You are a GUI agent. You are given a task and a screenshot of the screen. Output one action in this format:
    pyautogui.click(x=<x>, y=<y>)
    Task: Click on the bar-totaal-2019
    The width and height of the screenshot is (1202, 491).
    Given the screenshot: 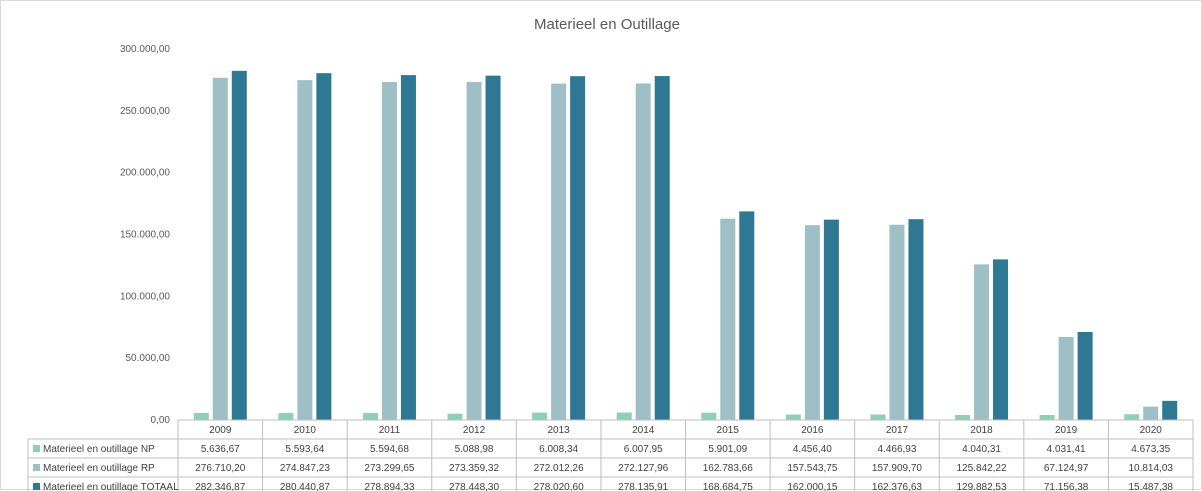 What is the action you would take?
    pyautogui.click(x=1085, y=376)
    